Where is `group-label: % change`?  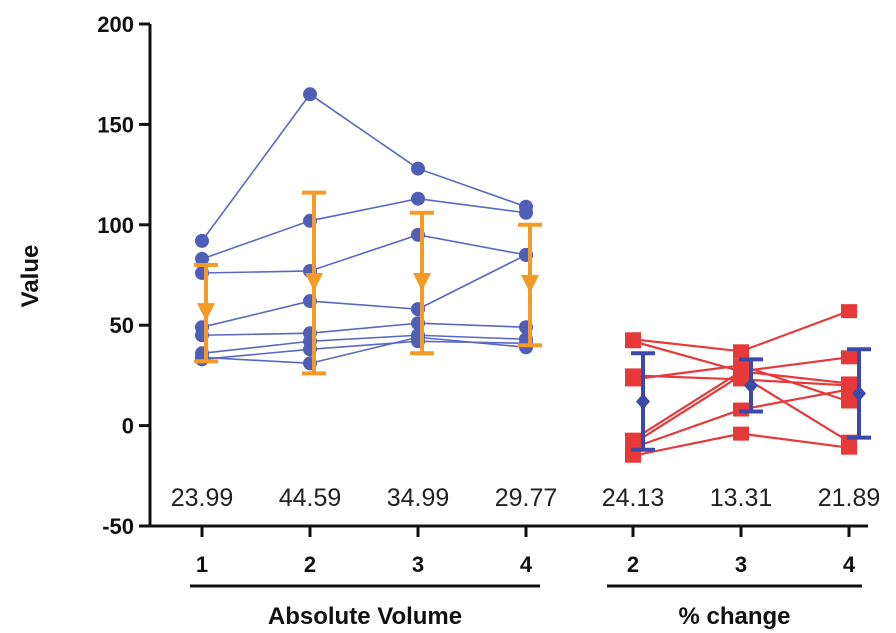 group-label: % change is located at coordinates (734, 616).